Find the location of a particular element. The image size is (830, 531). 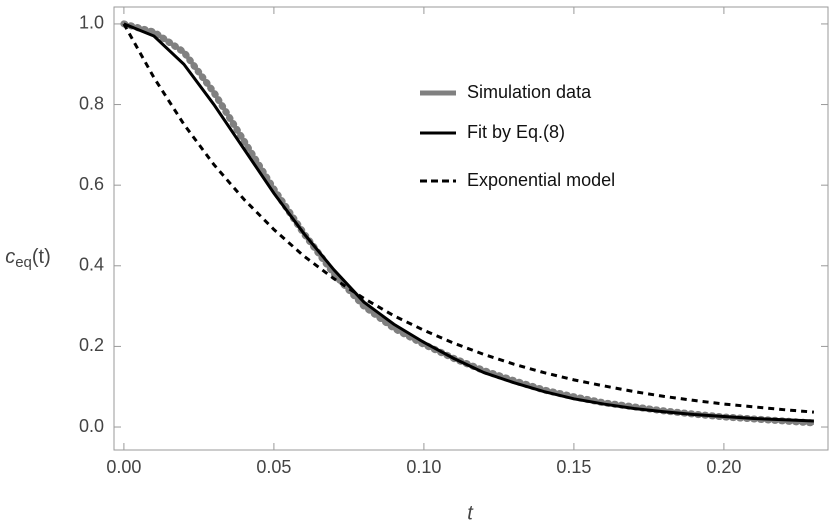

y-tick-label: 0.2 is located at coordinates (91, 345).